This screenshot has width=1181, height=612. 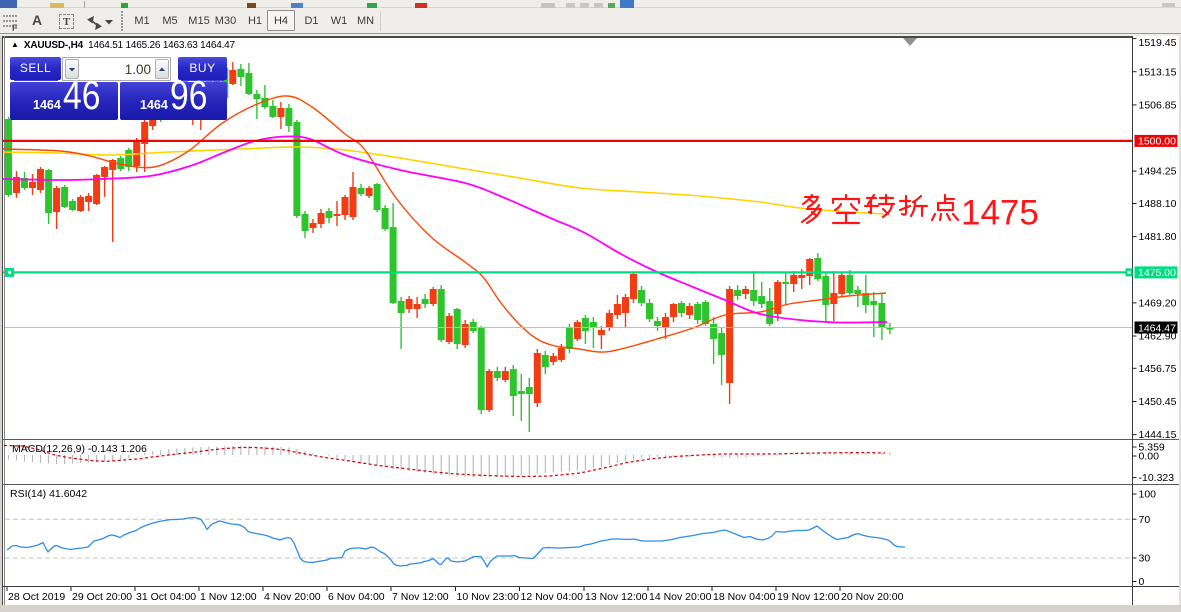 I want to click on svg-text: 1475.00, so click(x=1157, y=273).